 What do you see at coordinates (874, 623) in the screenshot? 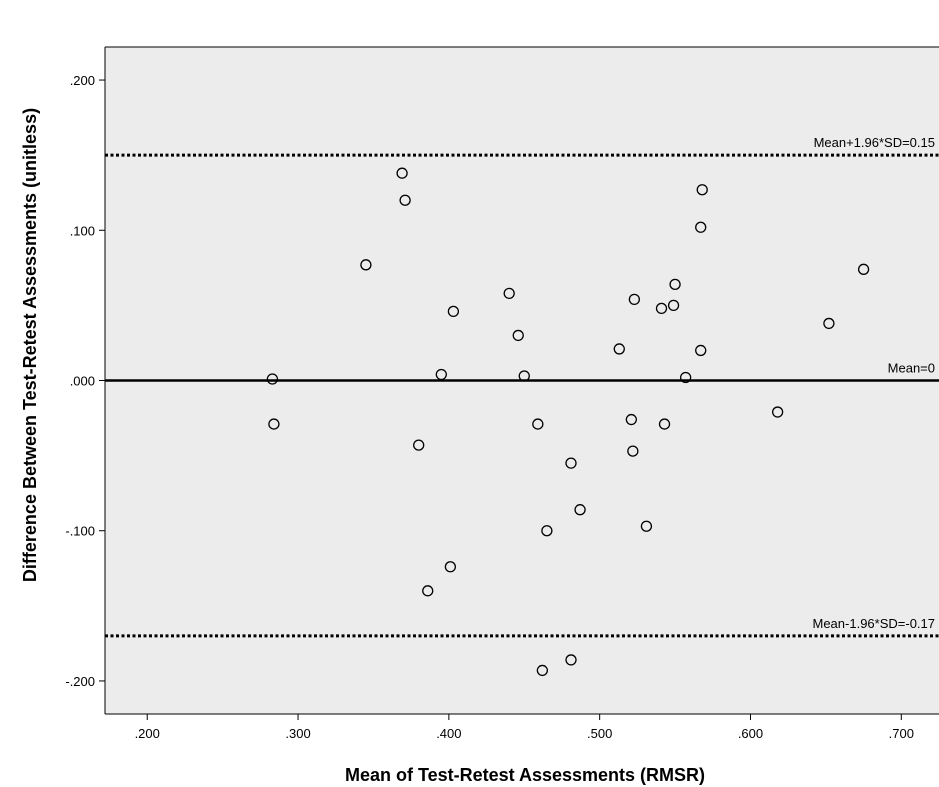
I see `reference-line-label-2: Mean-1.96*SD=-0.17` at bounding box center [874, 623].